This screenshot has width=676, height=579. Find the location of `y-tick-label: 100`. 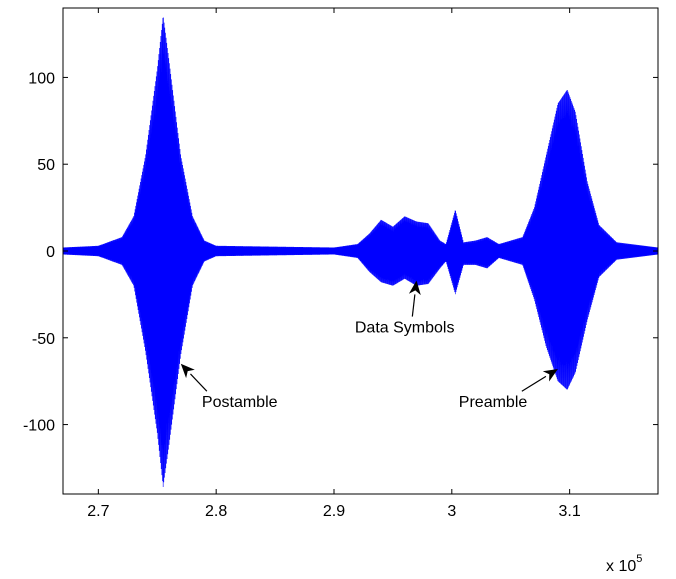

y-tick-label: 100 is located at coordinates (41, 78).